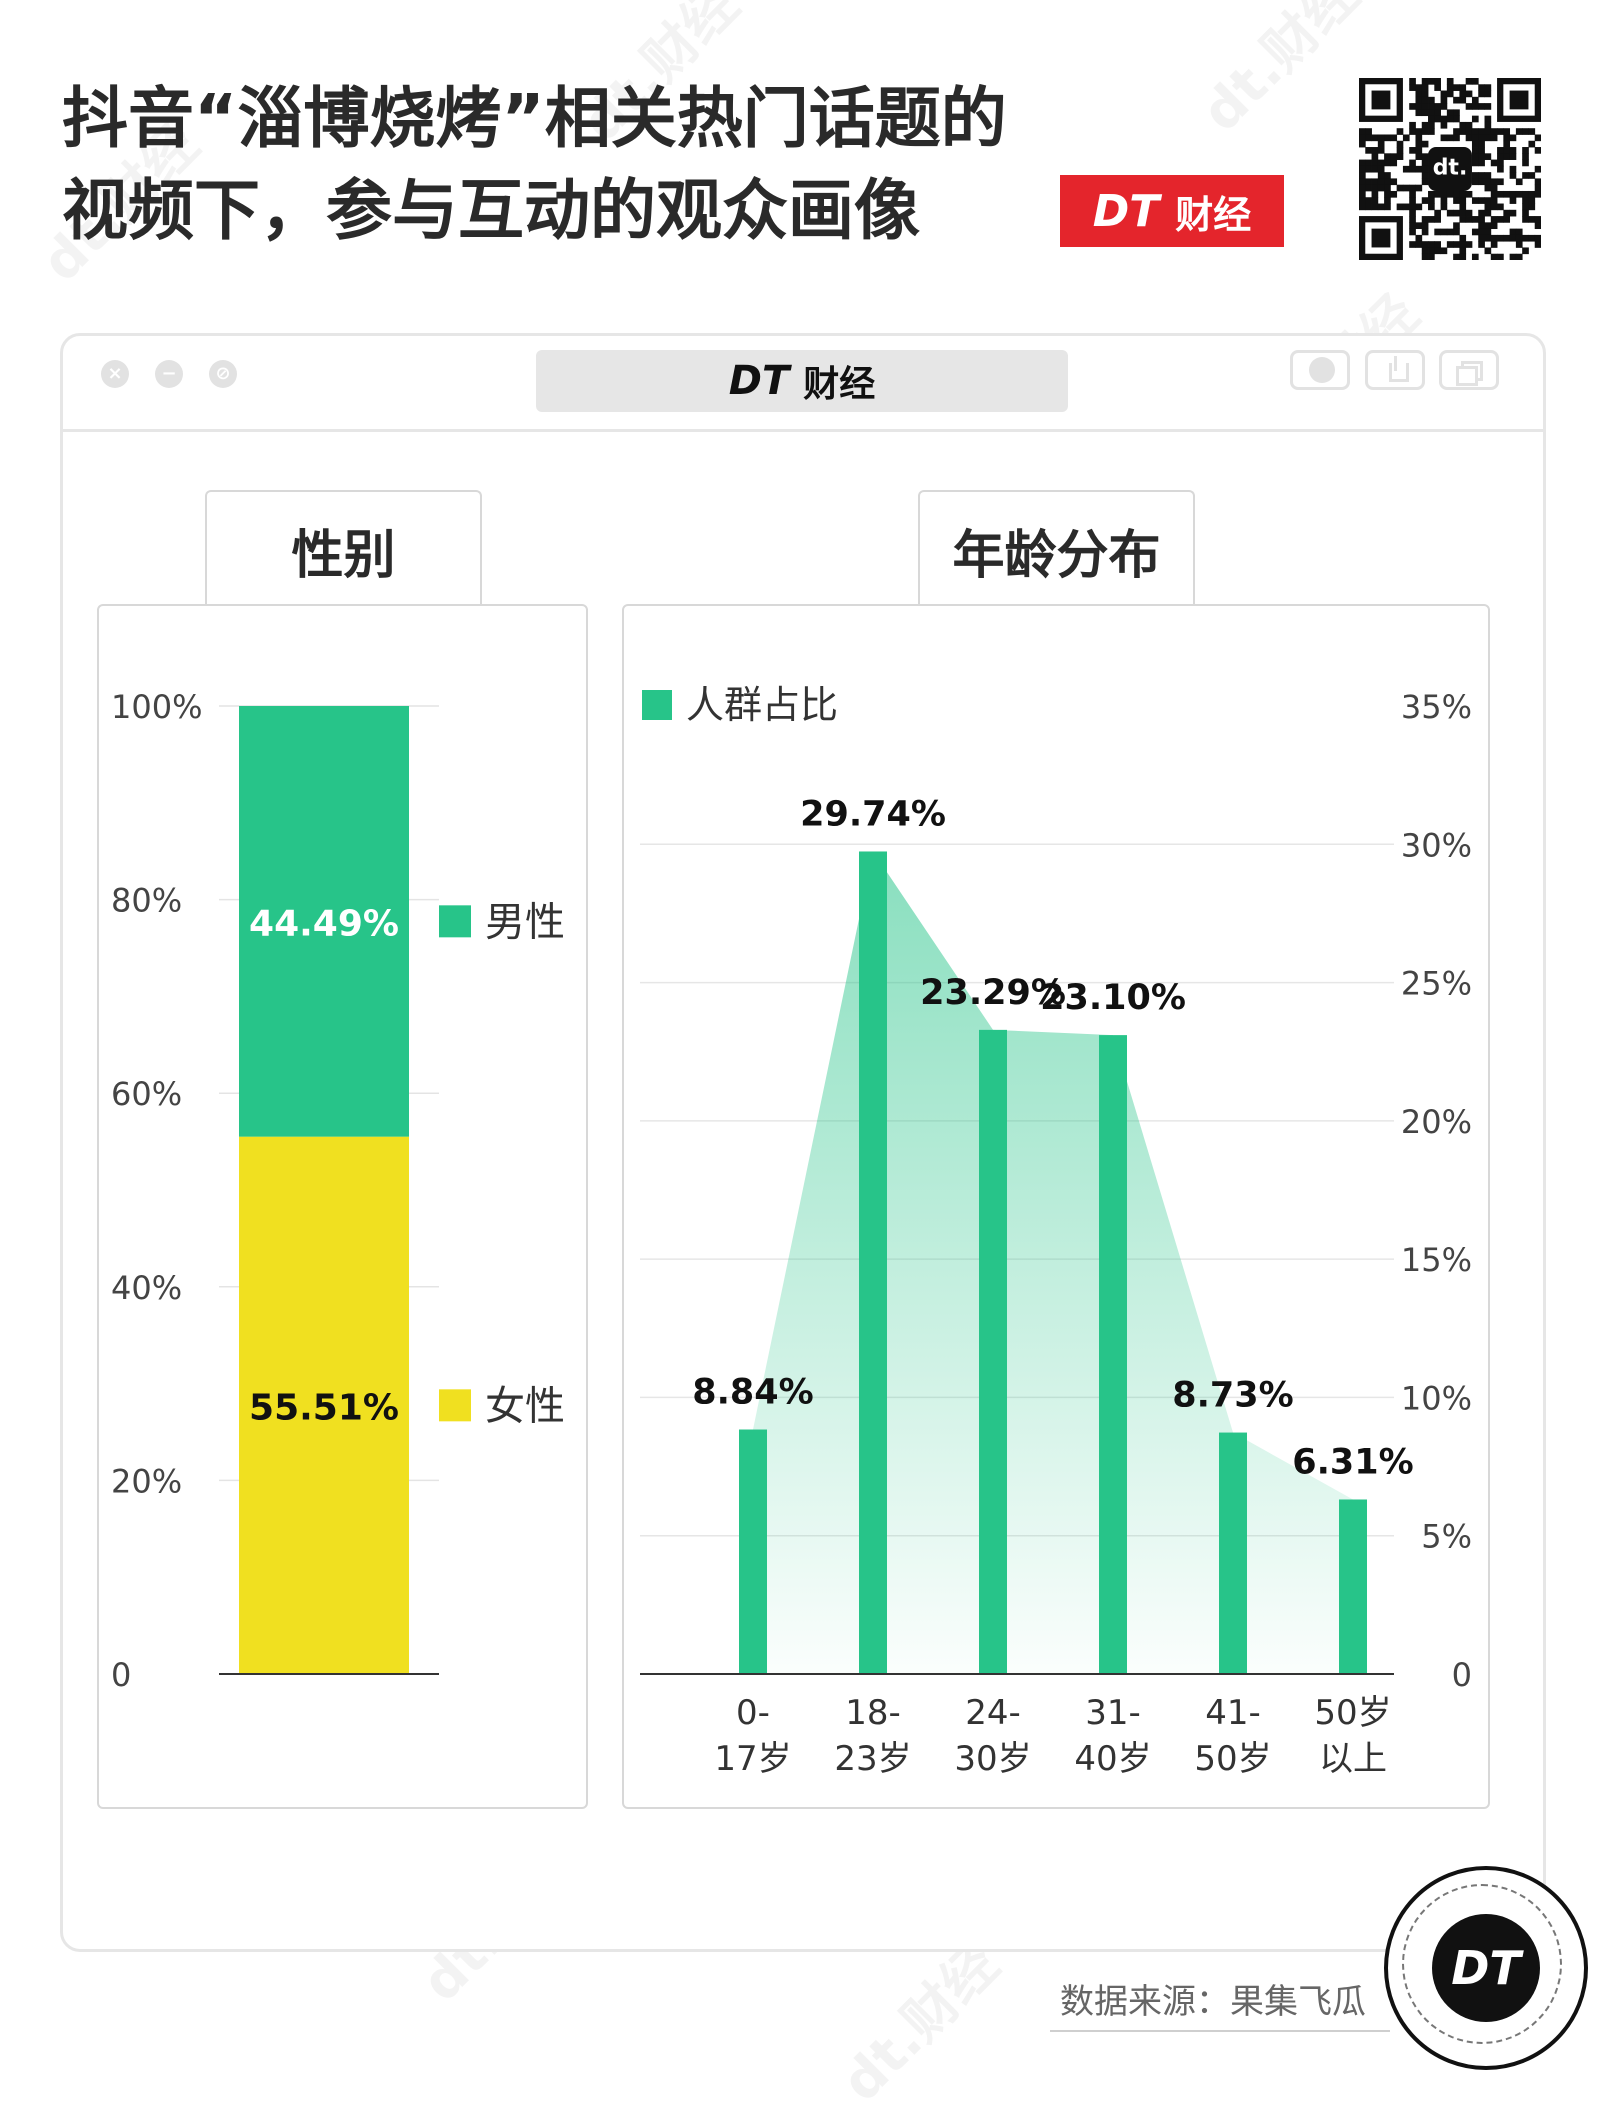 The image size is (1601, 2116). What do you see at coordinates (1113, 998) in the screenshot?
I see `data-label: 23.10%` at bounding box center [1113, 998].